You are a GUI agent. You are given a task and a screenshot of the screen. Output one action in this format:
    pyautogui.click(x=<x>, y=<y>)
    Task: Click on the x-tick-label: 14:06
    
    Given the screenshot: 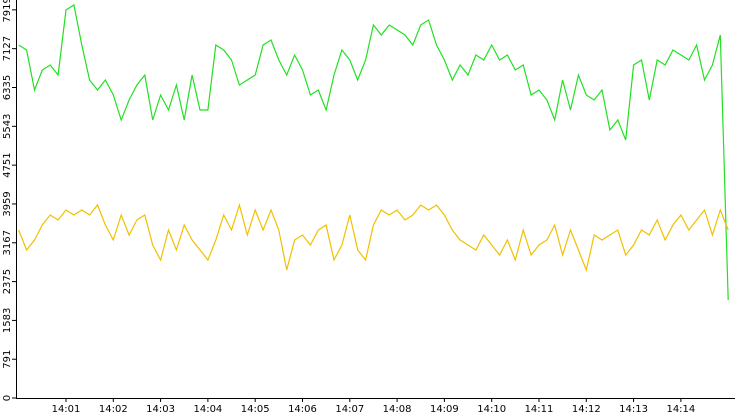 What is the action you would take?
    pyautogui.click(x=302, y=409)
    